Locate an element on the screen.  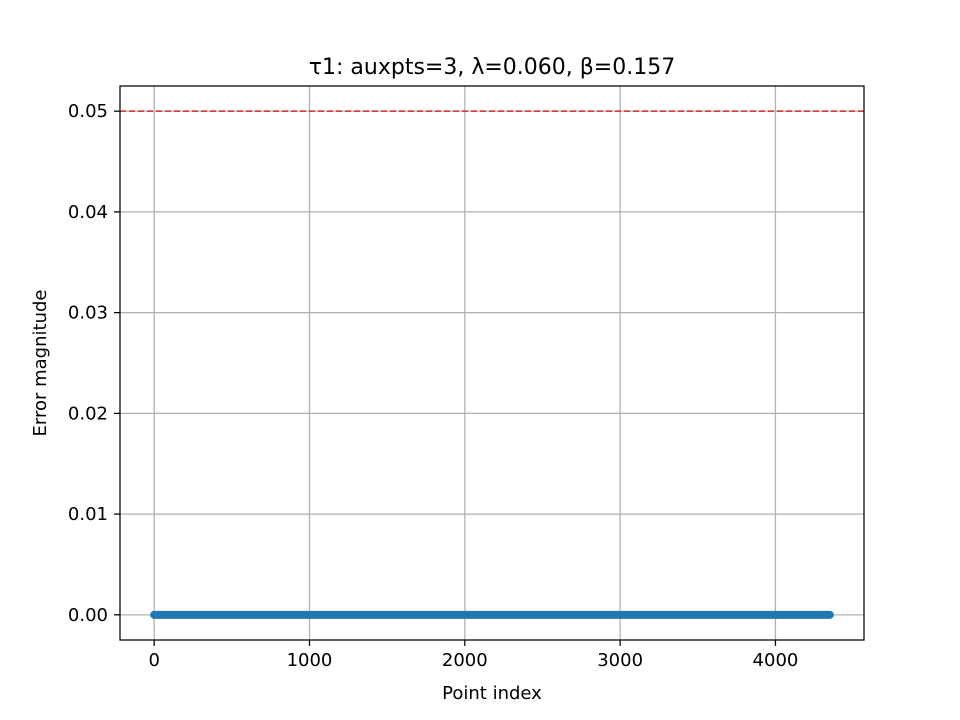
x-axis-ticks: 0 1000 2000 3000 4000 is located at coordinates (473, 655).